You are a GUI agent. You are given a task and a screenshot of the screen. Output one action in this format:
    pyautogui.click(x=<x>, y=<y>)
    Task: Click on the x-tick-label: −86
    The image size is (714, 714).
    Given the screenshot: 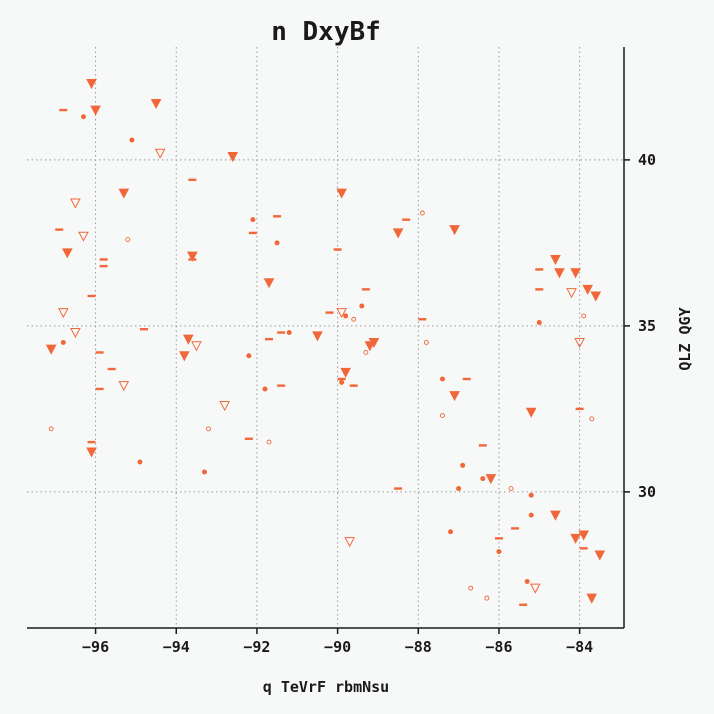 What is the action you would take?
    pyautogui.click(x=498, y=647)
    